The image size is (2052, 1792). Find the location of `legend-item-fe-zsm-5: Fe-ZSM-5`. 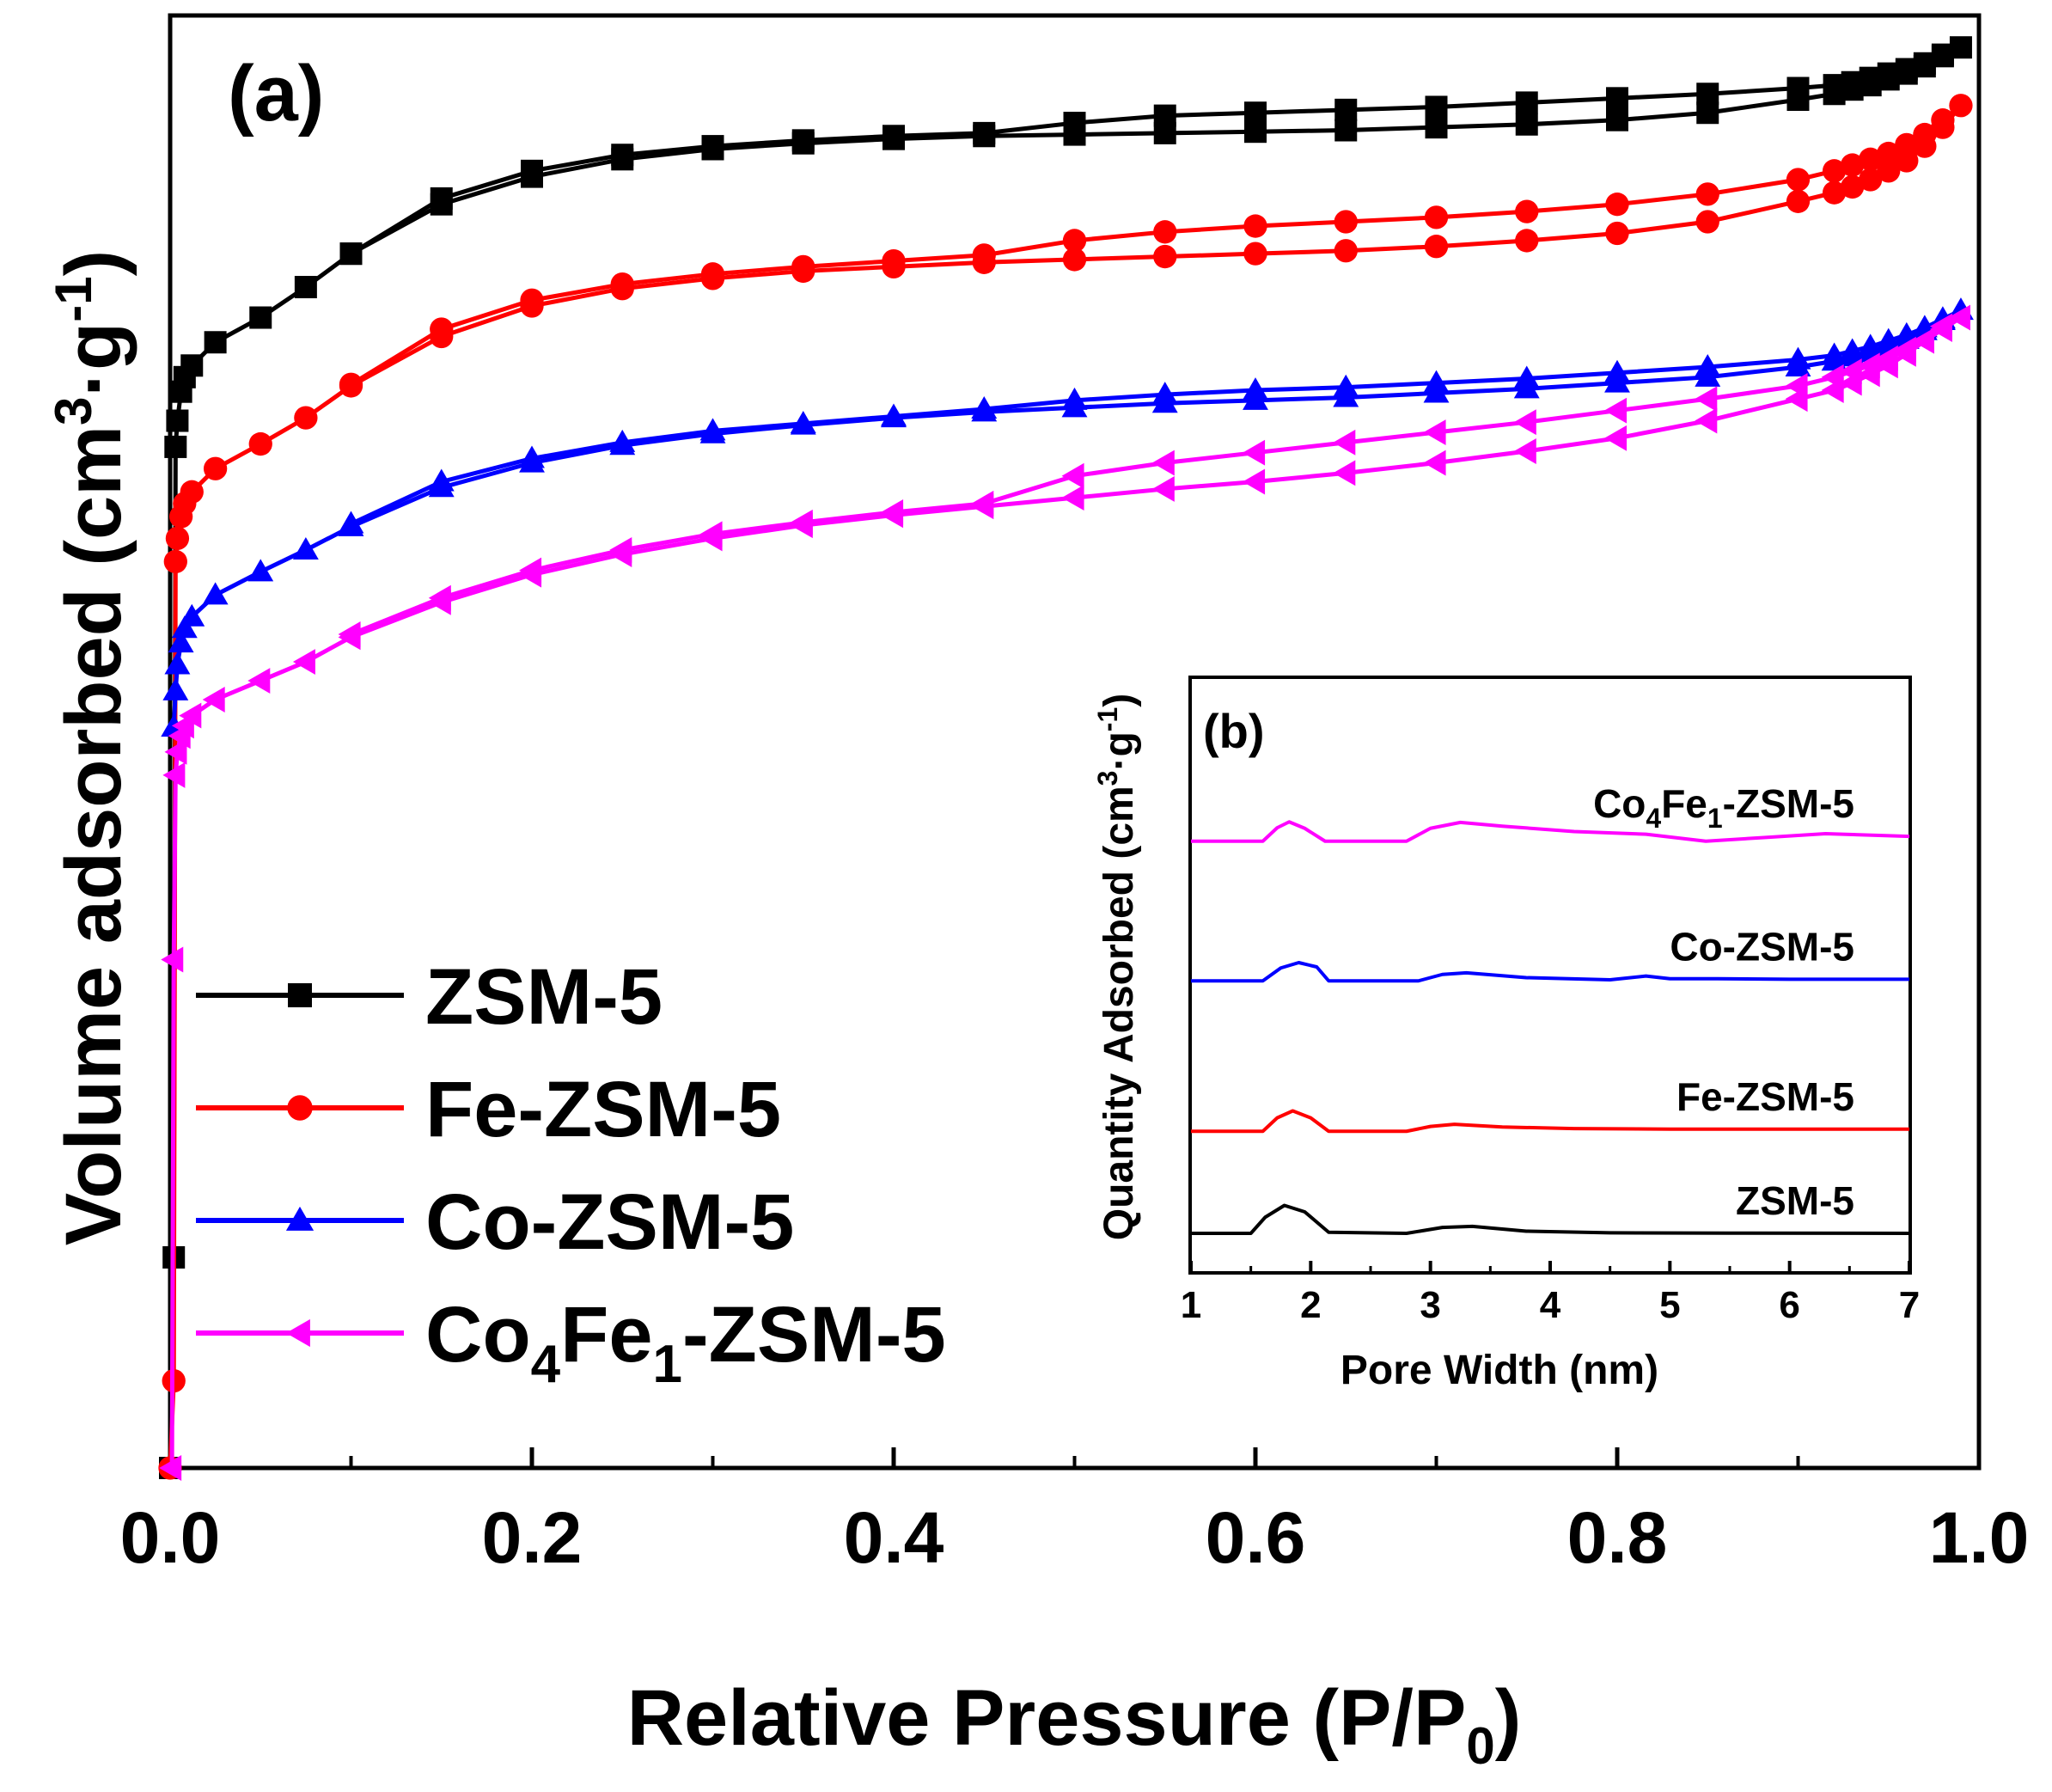

legend-item-fe-zsm-5: Fe-ZSM-5 is located at coordinates (488, 1109).